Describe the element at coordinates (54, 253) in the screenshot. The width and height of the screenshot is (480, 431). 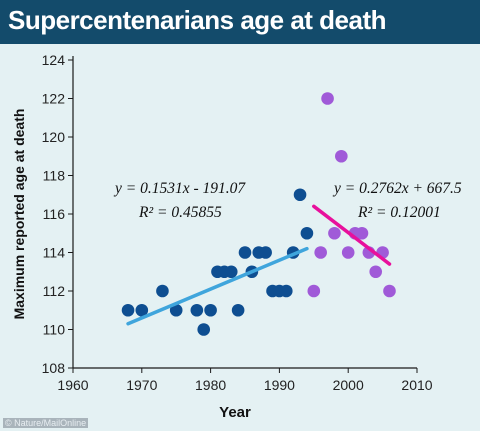
I see `y-tick-label: 114` at that location.